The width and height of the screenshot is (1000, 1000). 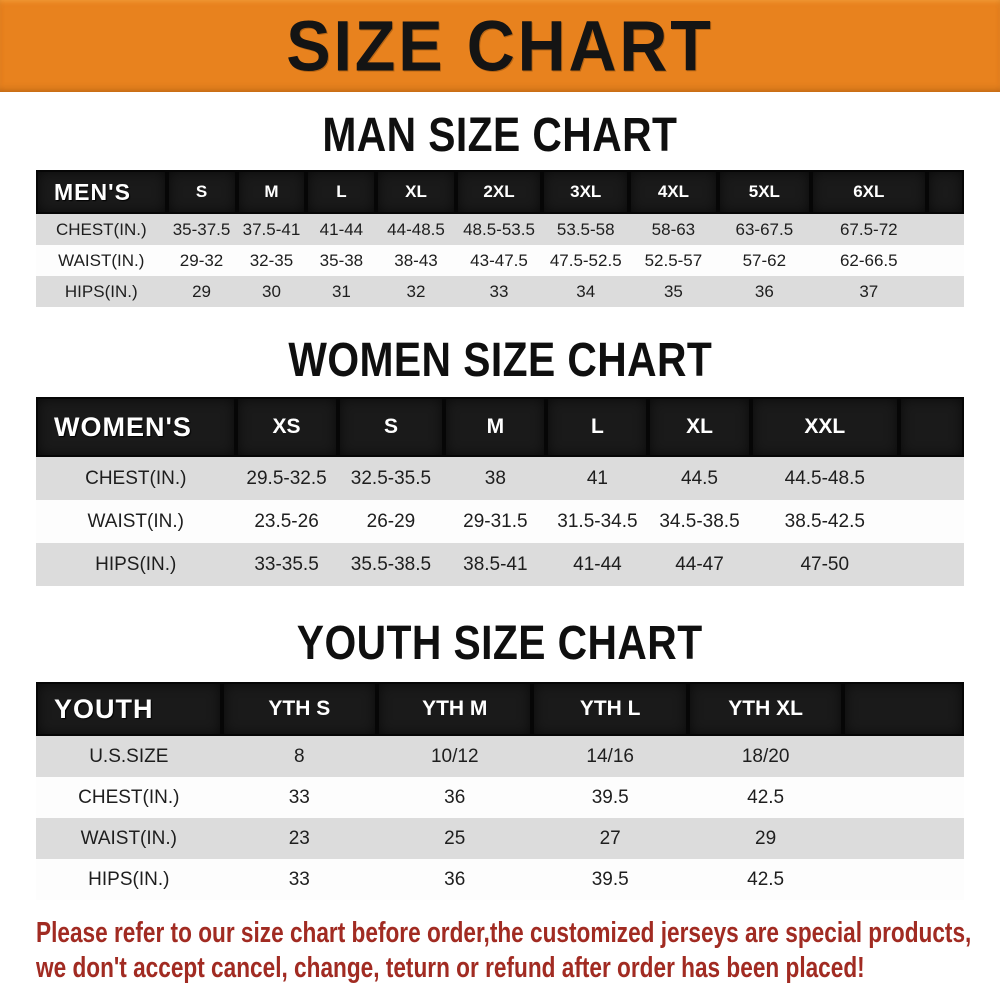 I want to click on size-column-header: YTH M, so click(x=455, y=709).